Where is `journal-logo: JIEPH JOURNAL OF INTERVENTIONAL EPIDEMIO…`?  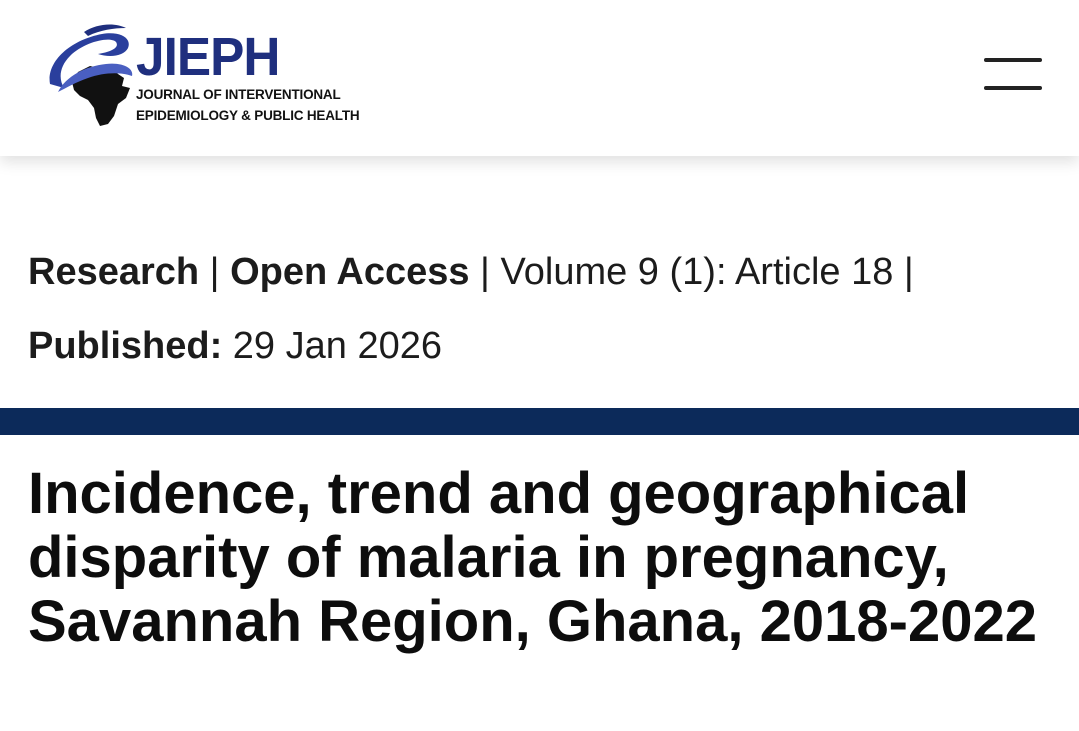
journal-logo: JIEPH JOURNAL OF INTERVENTIONAL EPIDEMIO… is located at coordinates (202, 77).